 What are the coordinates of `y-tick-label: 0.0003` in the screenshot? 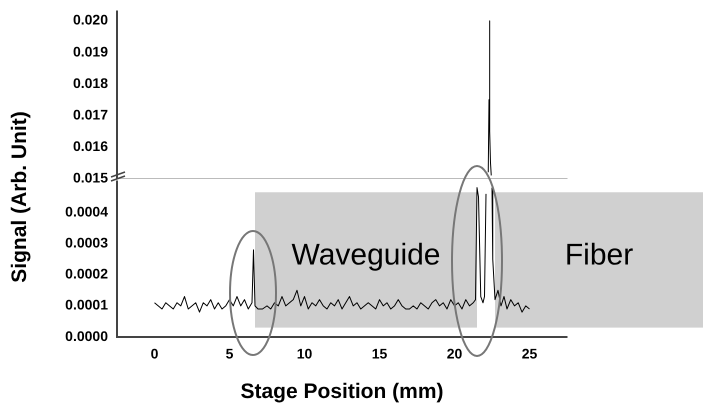 It's located at (86, 242).